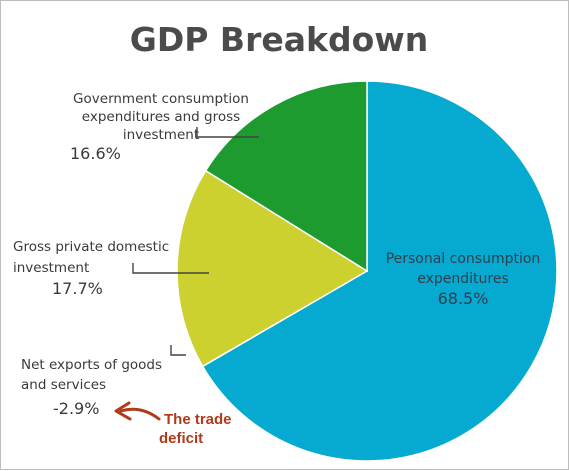 This screenshot has width=569, height=471. Describe the element at coordinates (95, 153) in the screenshot. I see `value-government-consumption: 16.6%` at that location.